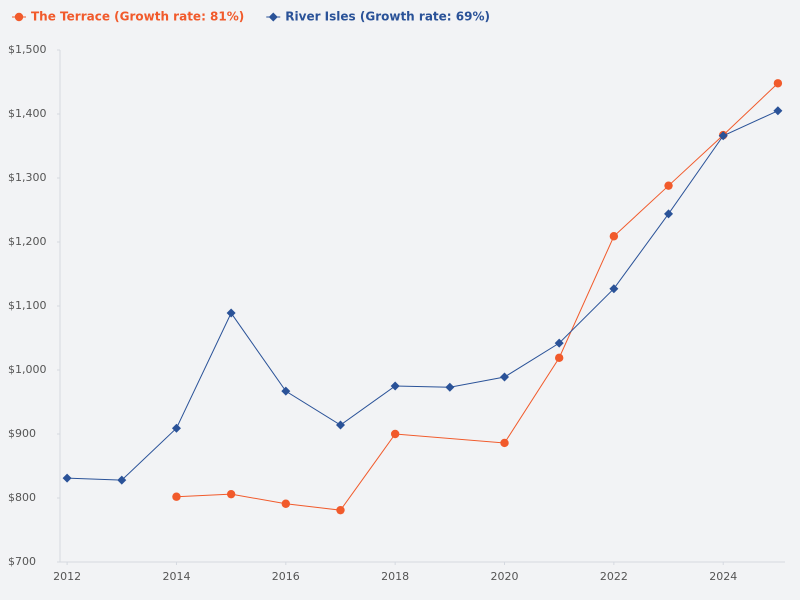 This screenshot has width=800, height=600. What do you see at coordinates (137, 17) in the screenshot?
I see `legend-label: The Terrace (Growth rate: 81%)` at bounding box center [137, 17].